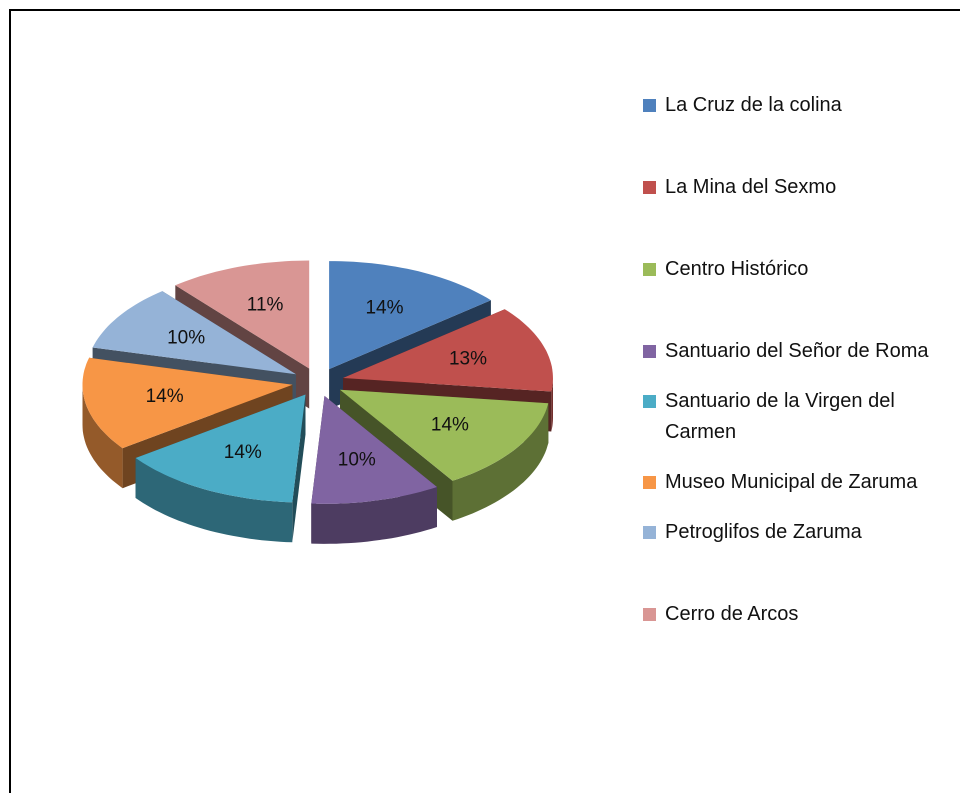 The height and width of the screenshot is (793, 960). I want to click on legend-label: La Cruz de la colina, so click(753, 105).